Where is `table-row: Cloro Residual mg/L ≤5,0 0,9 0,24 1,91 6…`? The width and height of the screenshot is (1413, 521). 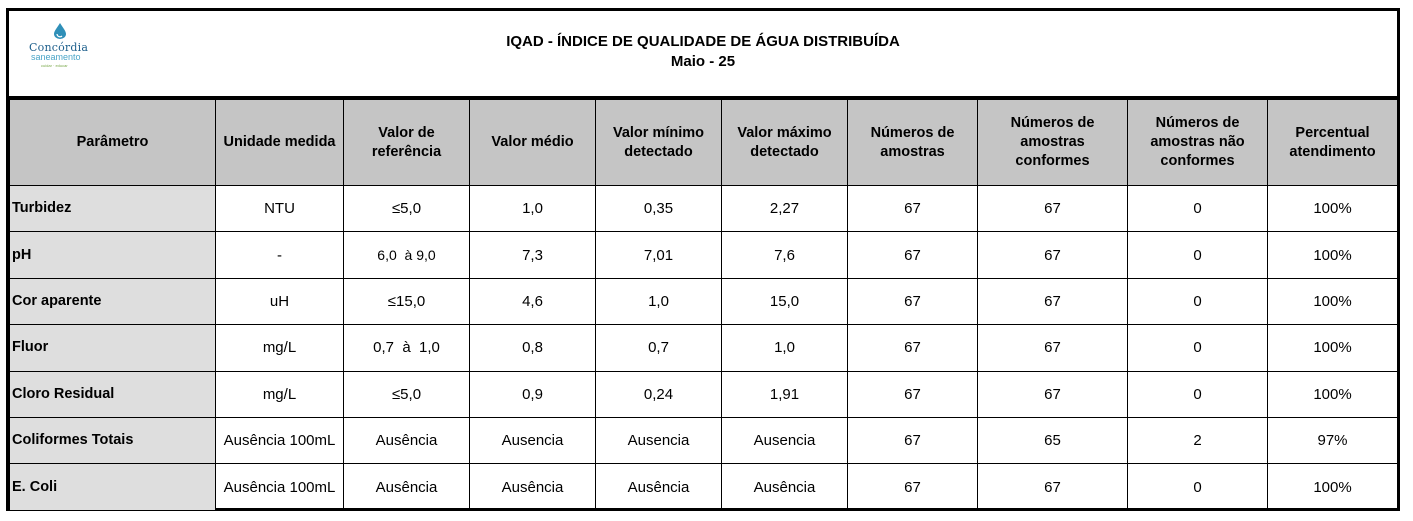 table-row: Cloro Residual mg/L ≤5,0 0,9 0,24 1,91 6… is located at coordinates (703, 394).